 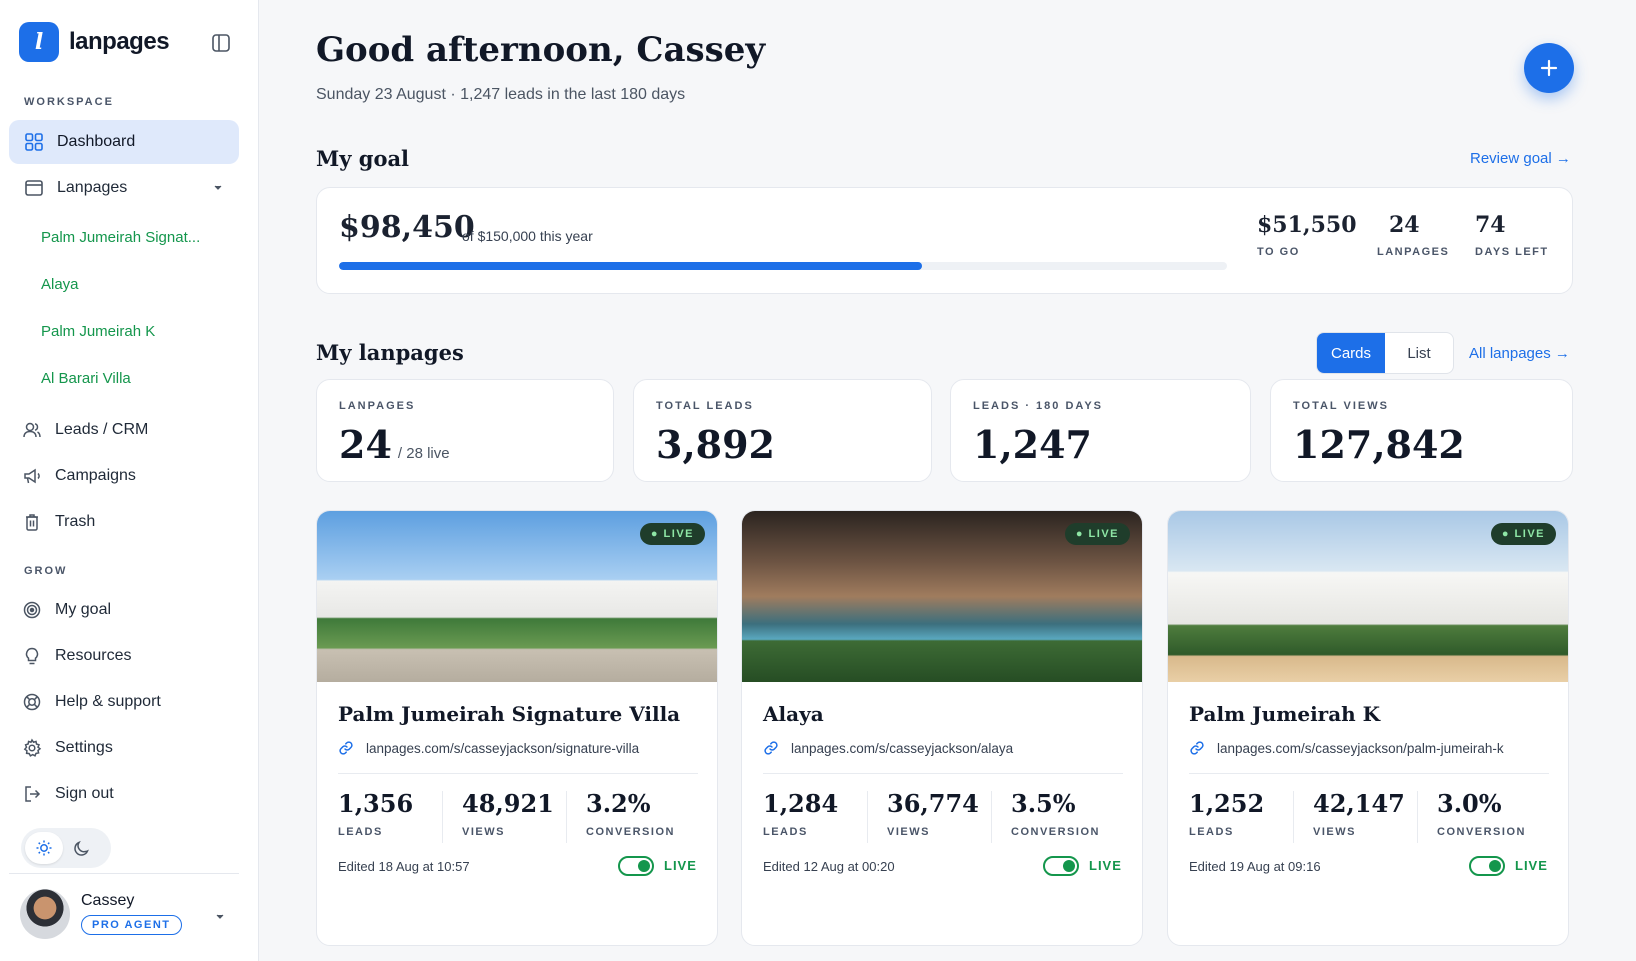 What do you see at coordinates (705, 406) in the screenshot?
I see `stat-label: TOTAL LEADS` at bounding box center [705, 406].